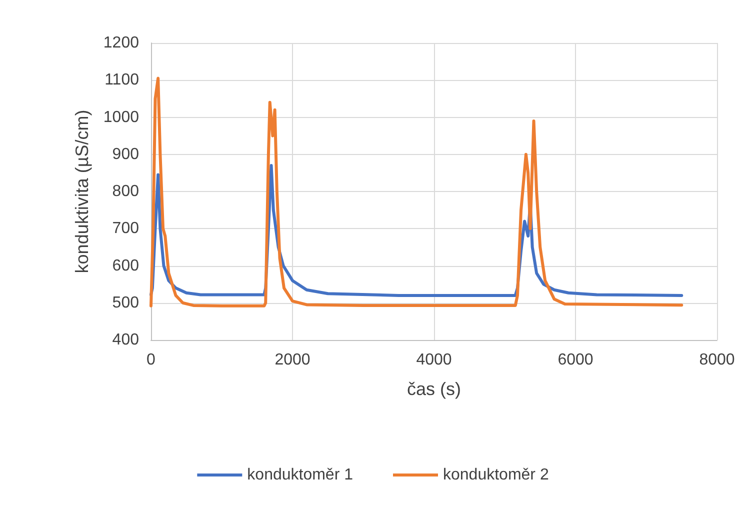 Image resolution: width=746 pixels, height=510 pixels. Describe the element at coordinates (717, 360) in the screenshot. I see `x-tick-label: 8000` at that location.